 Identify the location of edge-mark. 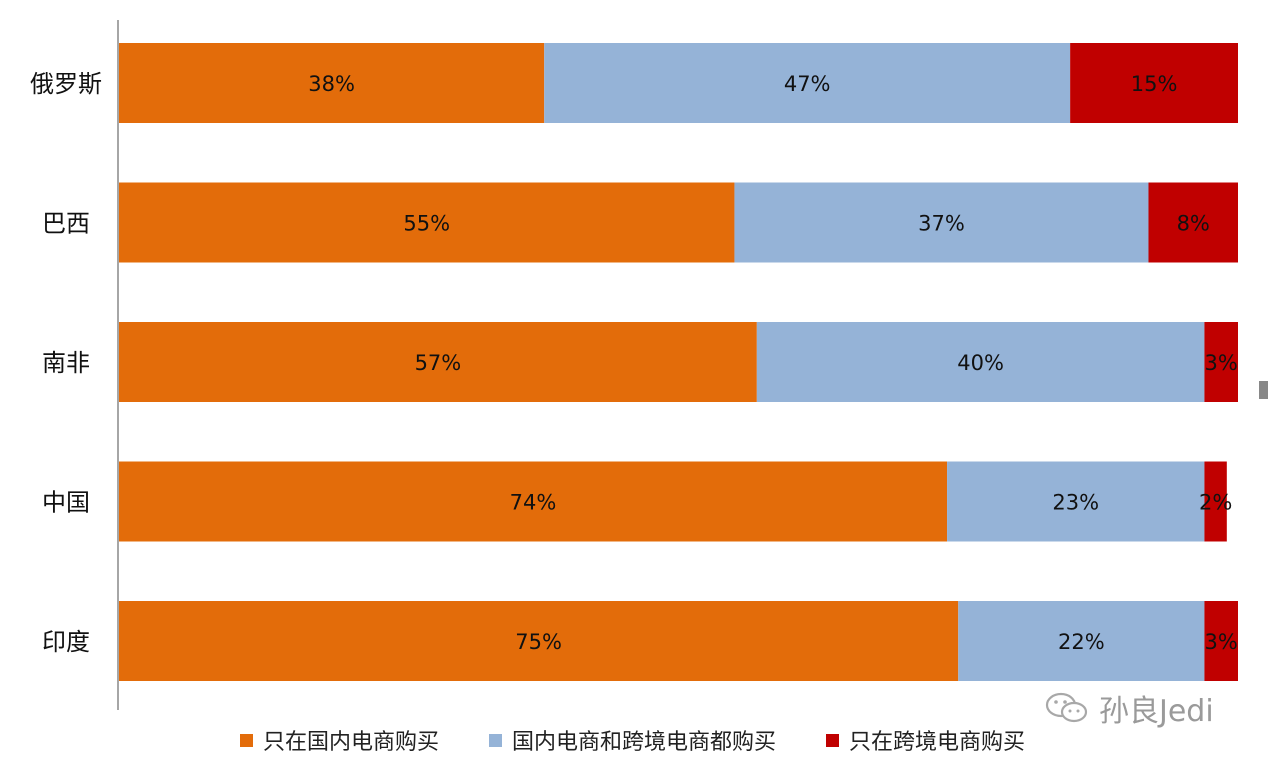
(1263, 390).